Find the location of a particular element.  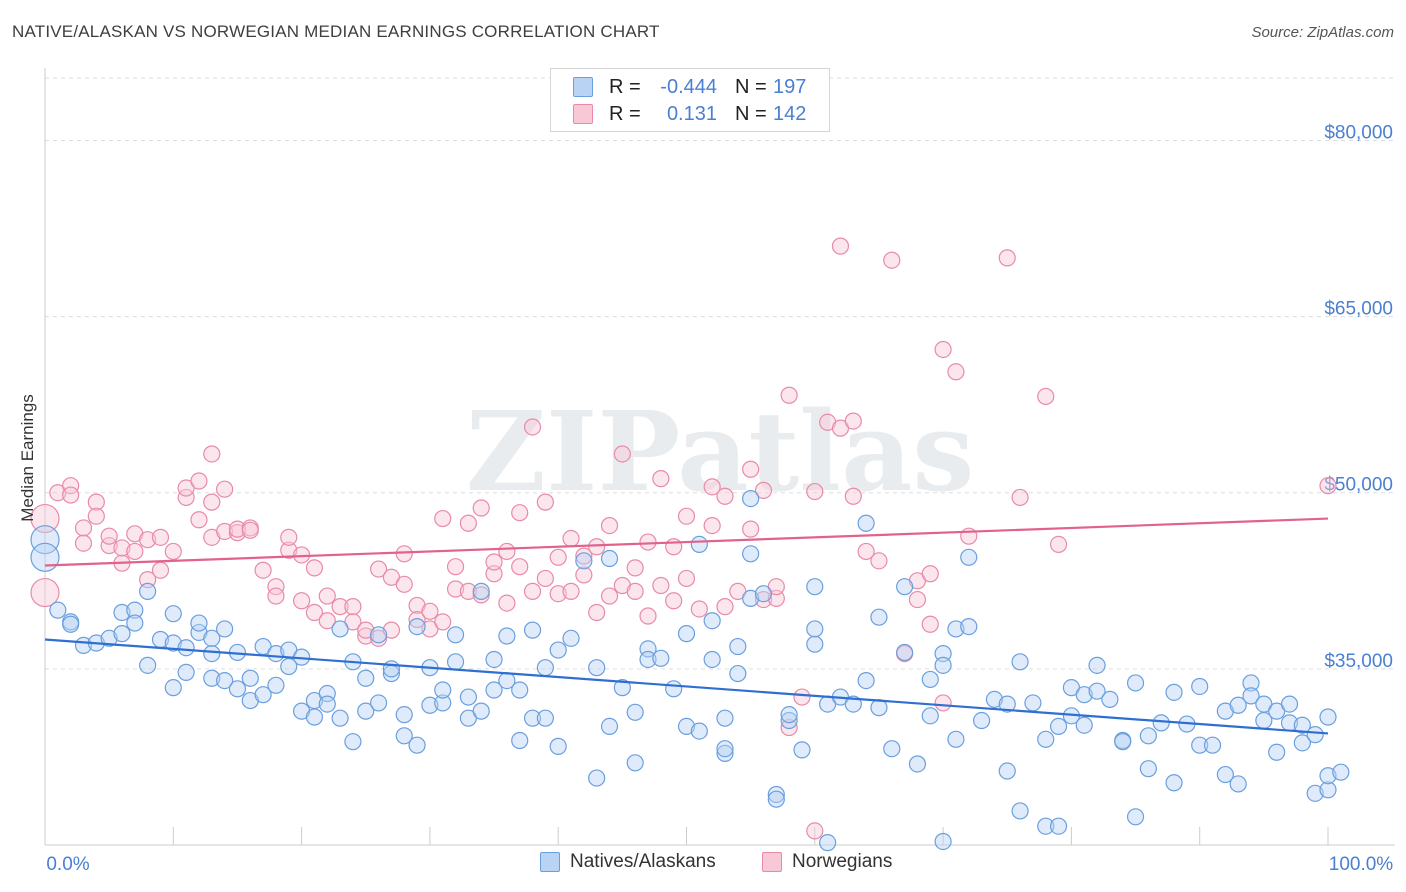

y-tick-label: $35,000 is located at coordinates (1358, 661).